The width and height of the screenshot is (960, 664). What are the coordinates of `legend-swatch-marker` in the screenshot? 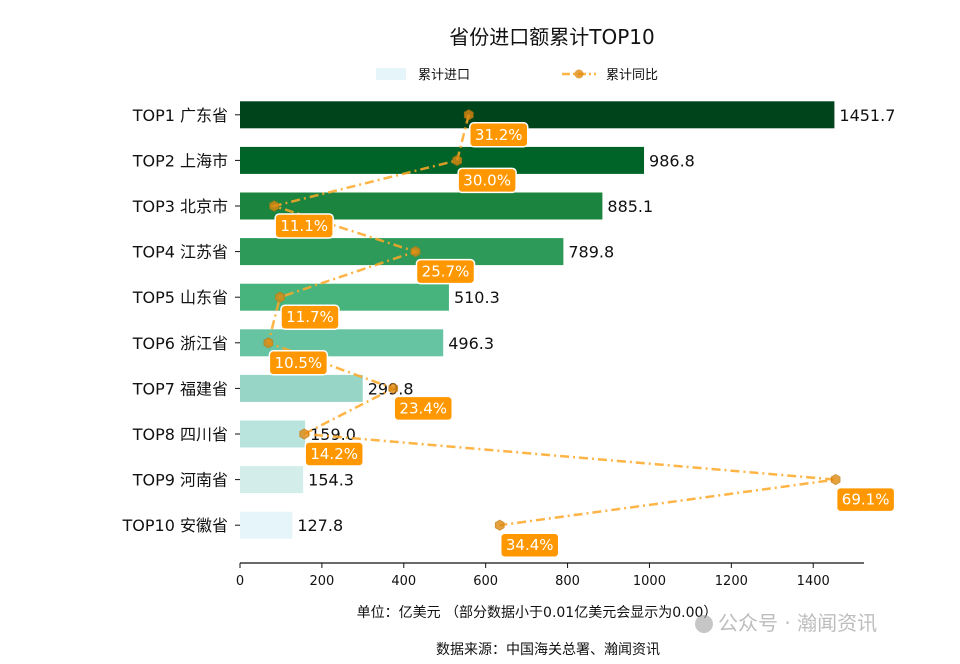 It's located at (579, 74).